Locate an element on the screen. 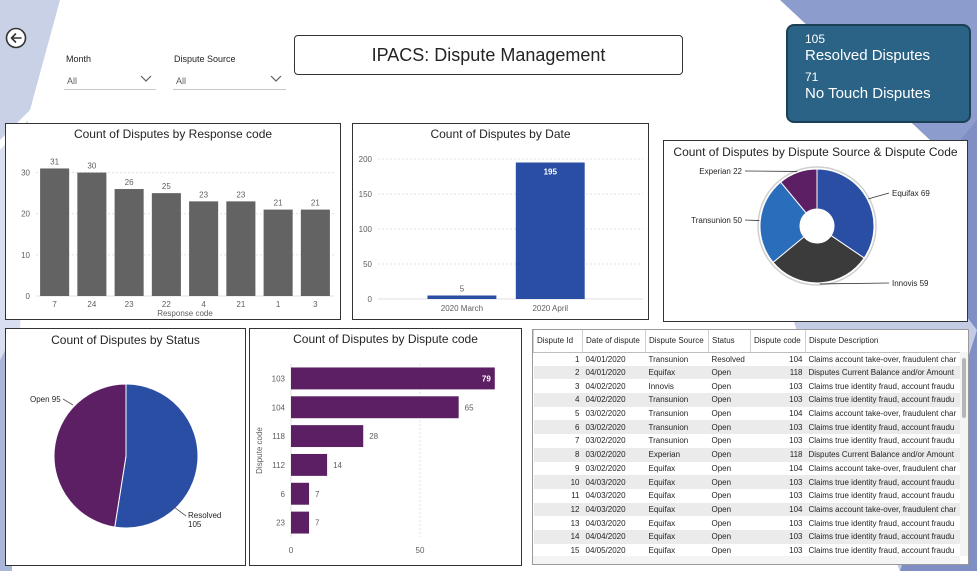 The height and width of the screenshot is (571, 977). chart-title: Count of Disputes by Dispute code is located at coordinates (385, 339).